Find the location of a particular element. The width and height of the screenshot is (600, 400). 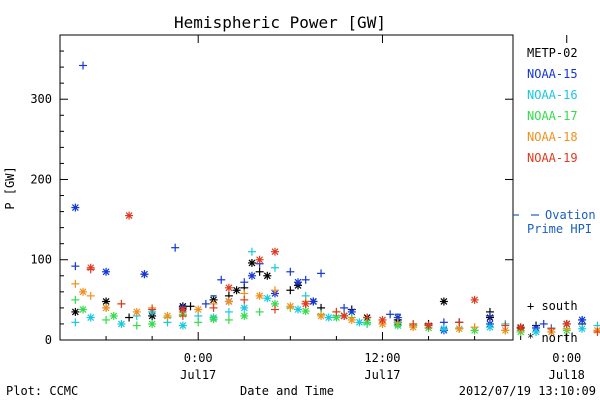

legend-item: NOAA-19 is located at coordinates (552, 158).